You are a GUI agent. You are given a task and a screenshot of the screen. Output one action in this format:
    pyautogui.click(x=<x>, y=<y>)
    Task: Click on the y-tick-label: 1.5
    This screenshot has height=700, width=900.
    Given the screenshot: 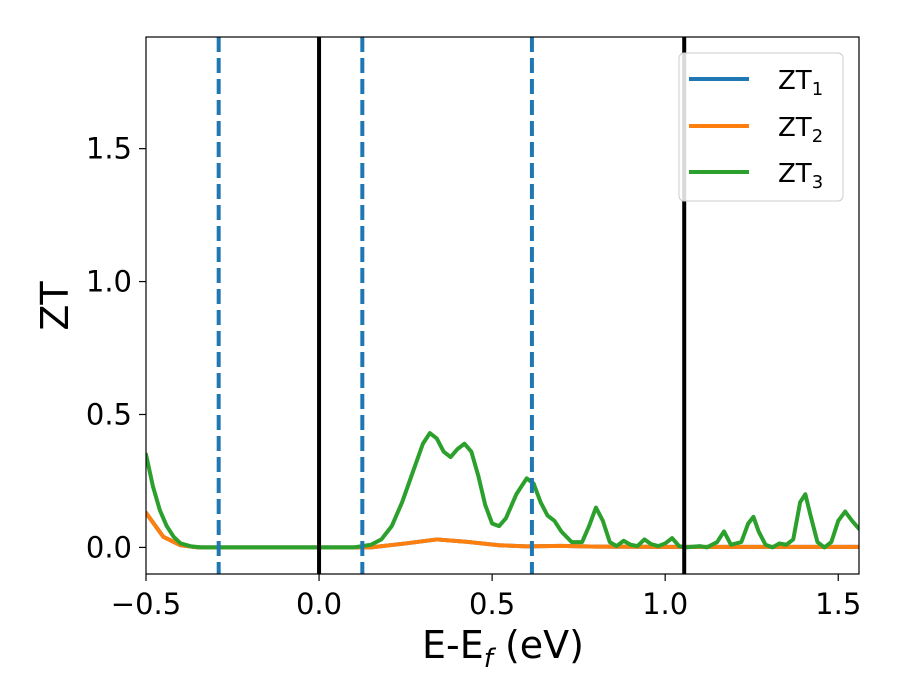 What is the action you would take?
    pyautogui.click(x=109, y=149)
    